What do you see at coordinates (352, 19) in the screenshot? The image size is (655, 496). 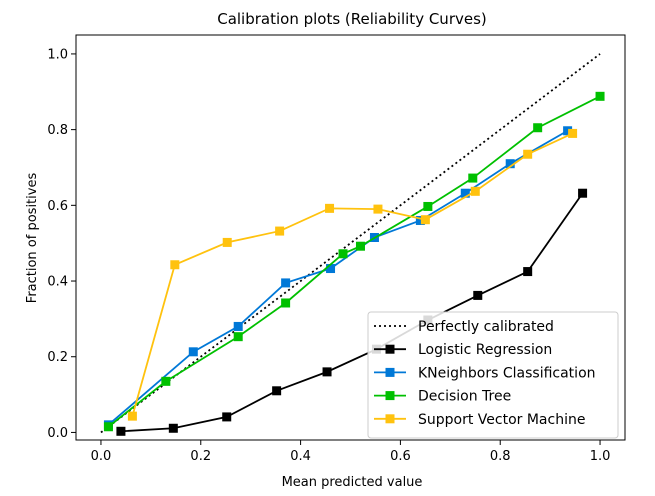 I see `chart-title: Calibration plots (Reliability Curves)` at bounding box center [352, 19].